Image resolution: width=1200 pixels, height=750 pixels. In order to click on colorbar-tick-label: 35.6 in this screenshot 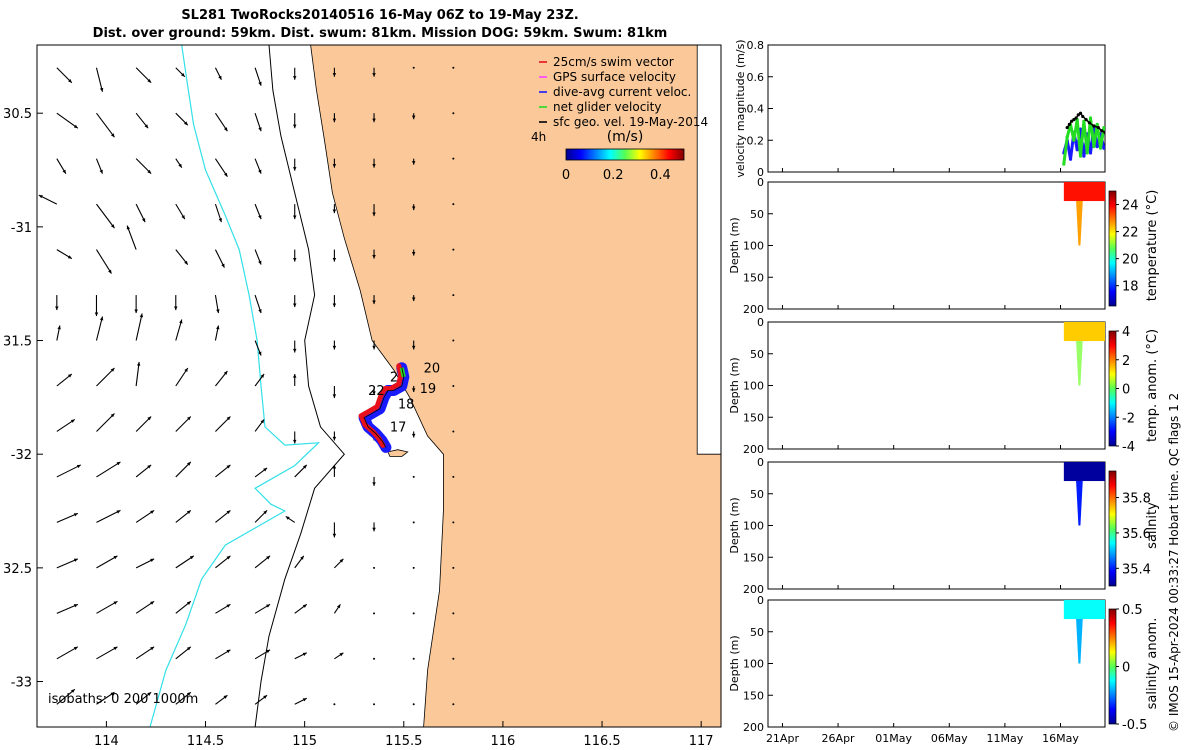, I will do `click(1136, 534)`.